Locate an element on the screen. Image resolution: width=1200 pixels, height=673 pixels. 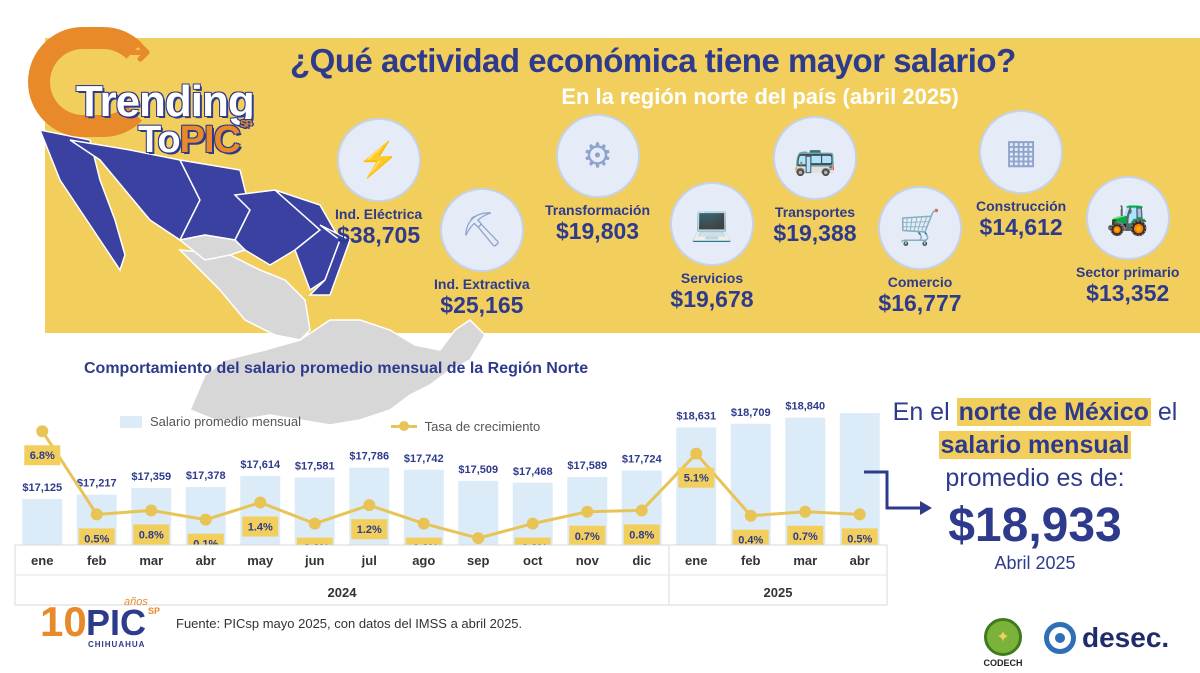
logo10-sp: SP is located at coordinates (154, 611).